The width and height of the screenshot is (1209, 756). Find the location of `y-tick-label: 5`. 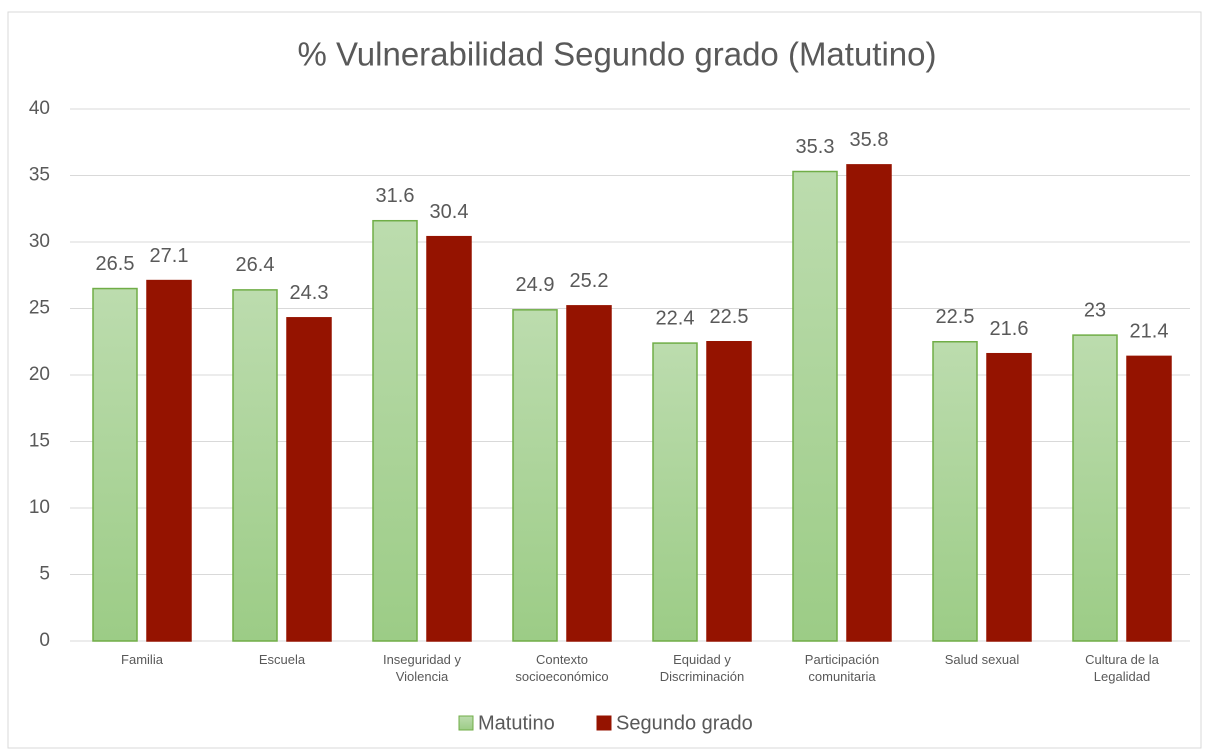

y-tick-label: 5 is located at coordinates (44, 574).